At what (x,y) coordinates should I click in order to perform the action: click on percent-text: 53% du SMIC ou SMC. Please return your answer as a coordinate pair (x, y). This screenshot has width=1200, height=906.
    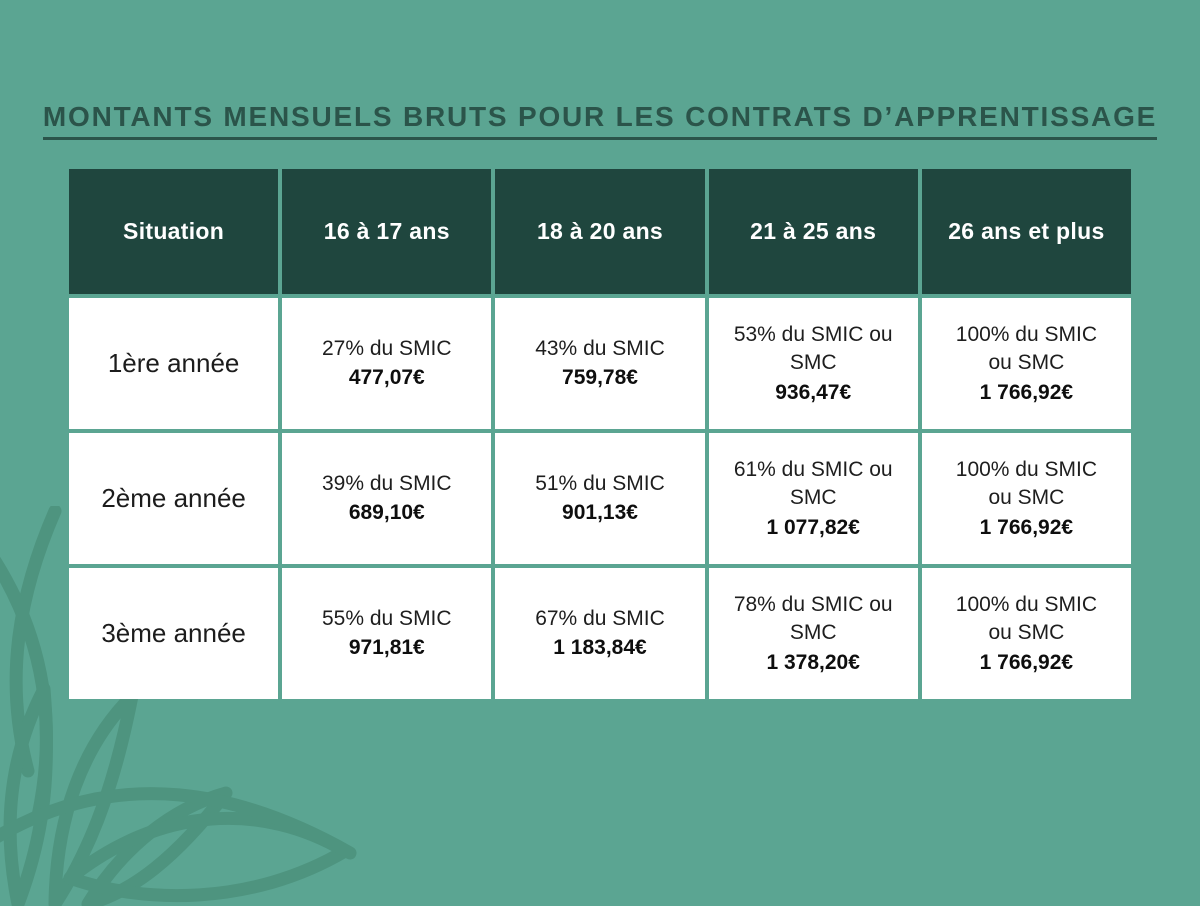
    Looking at the image, I should click on (813, 348).